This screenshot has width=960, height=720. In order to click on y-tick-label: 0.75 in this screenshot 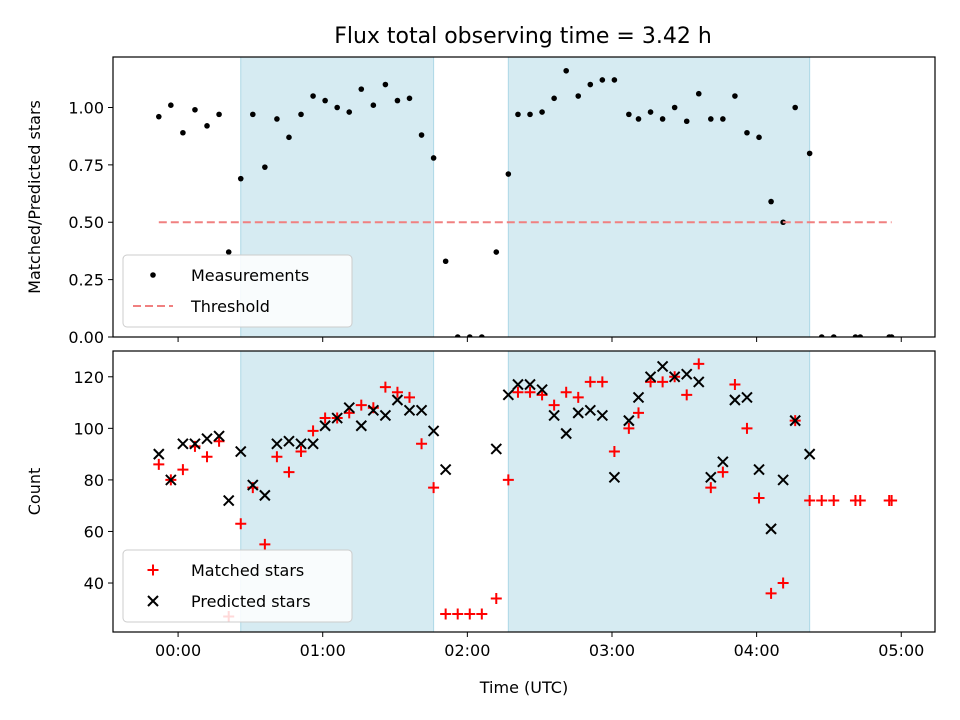, I will do `click(86, 165)`.